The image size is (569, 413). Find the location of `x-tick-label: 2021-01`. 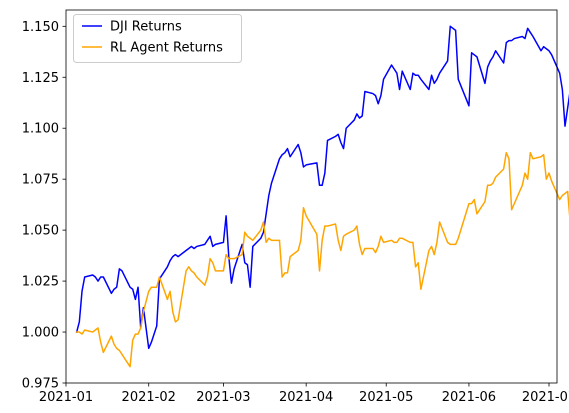

x-tick-label: 2021-01 is located at coordinates (66, 397).